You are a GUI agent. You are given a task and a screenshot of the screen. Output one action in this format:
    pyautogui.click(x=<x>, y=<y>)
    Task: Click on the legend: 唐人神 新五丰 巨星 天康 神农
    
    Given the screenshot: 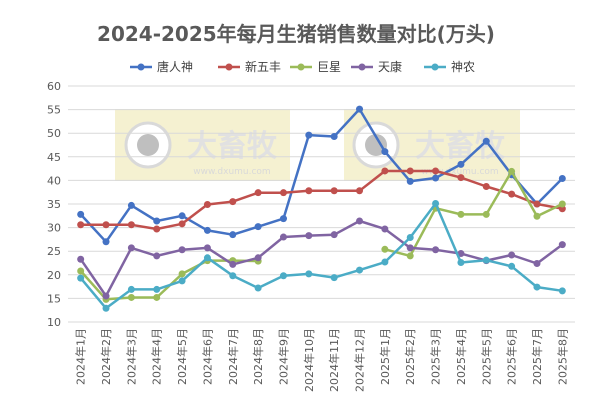 What is the action you would take?
    pyautogui.click(x=302, y=66)
    